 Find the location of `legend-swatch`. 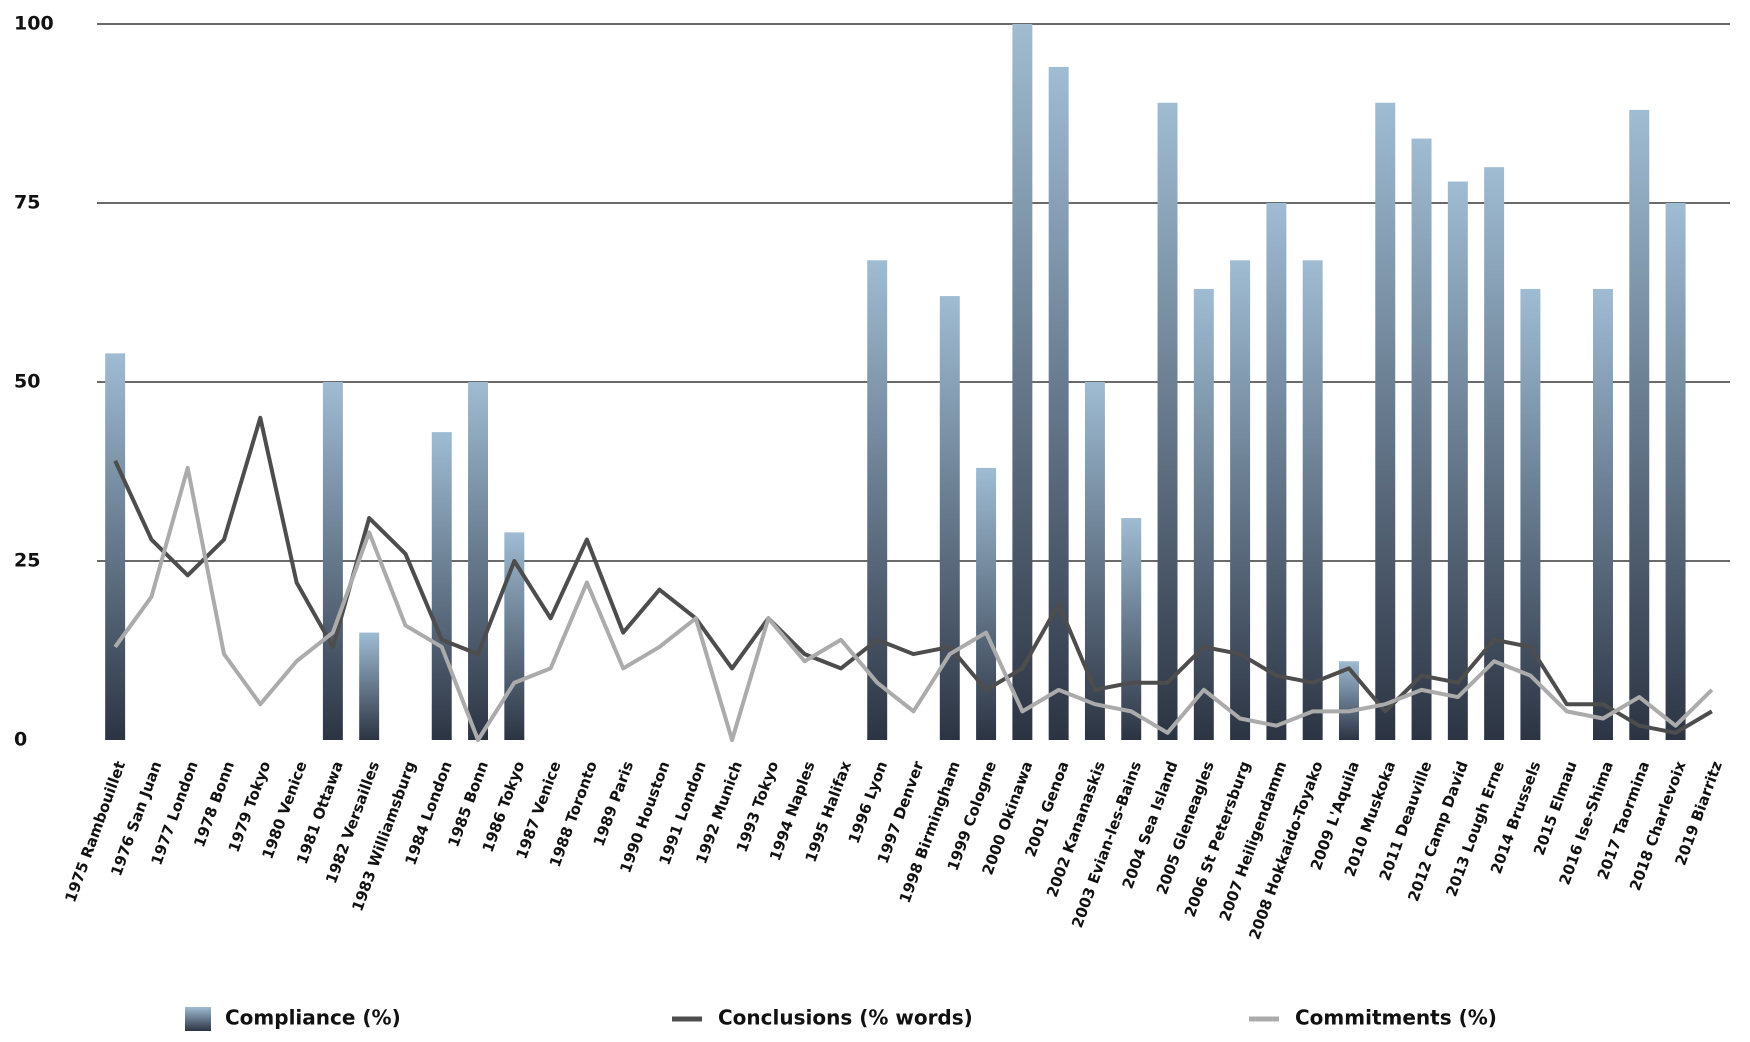

legend-swatch is located at coordinates (198, 1019).